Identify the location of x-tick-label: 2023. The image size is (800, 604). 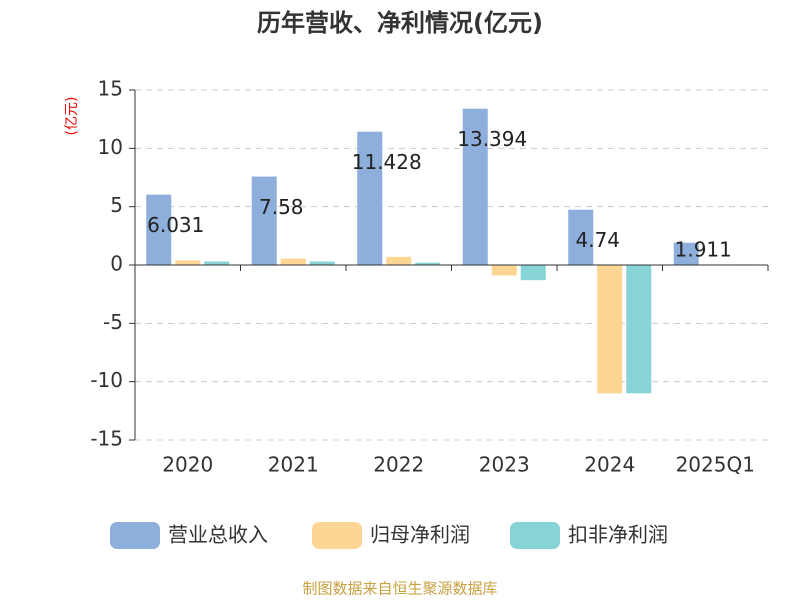
(504, 465).